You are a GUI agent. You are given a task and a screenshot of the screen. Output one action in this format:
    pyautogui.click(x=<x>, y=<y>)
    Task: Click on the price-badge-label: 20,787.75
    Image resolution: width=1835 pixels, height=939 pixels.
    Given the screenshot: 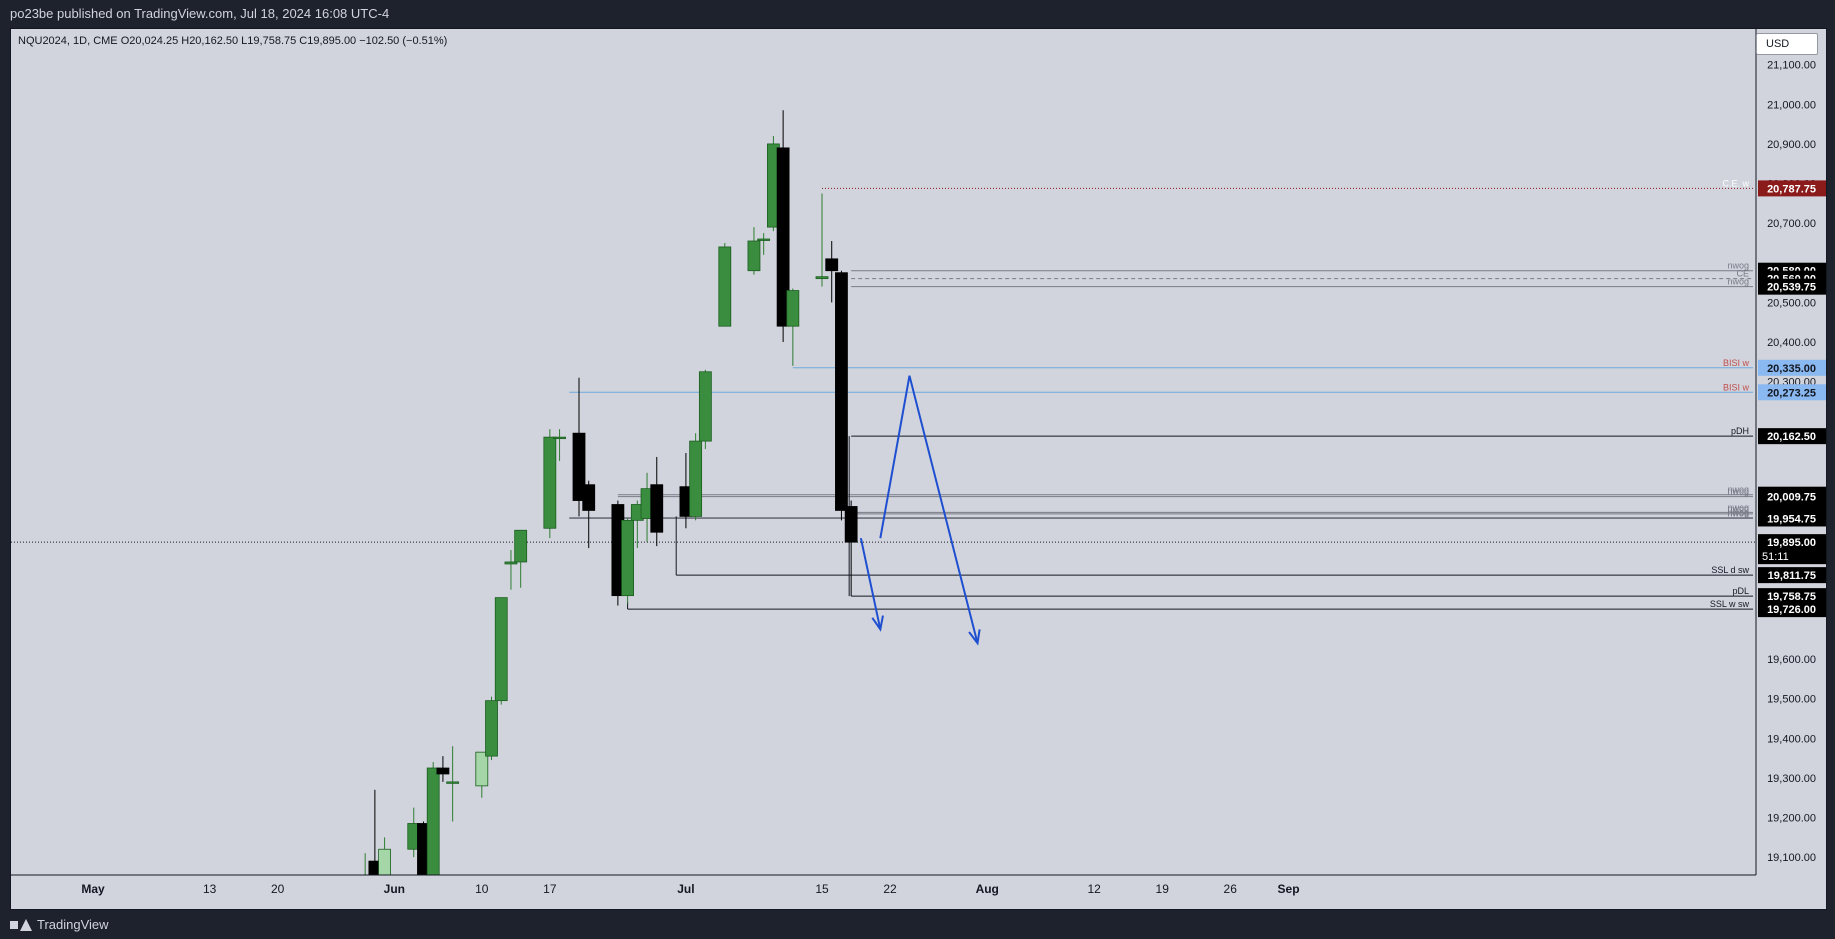 What is the action you would take?
    pyautogui.click(x=1791, y=189)
    